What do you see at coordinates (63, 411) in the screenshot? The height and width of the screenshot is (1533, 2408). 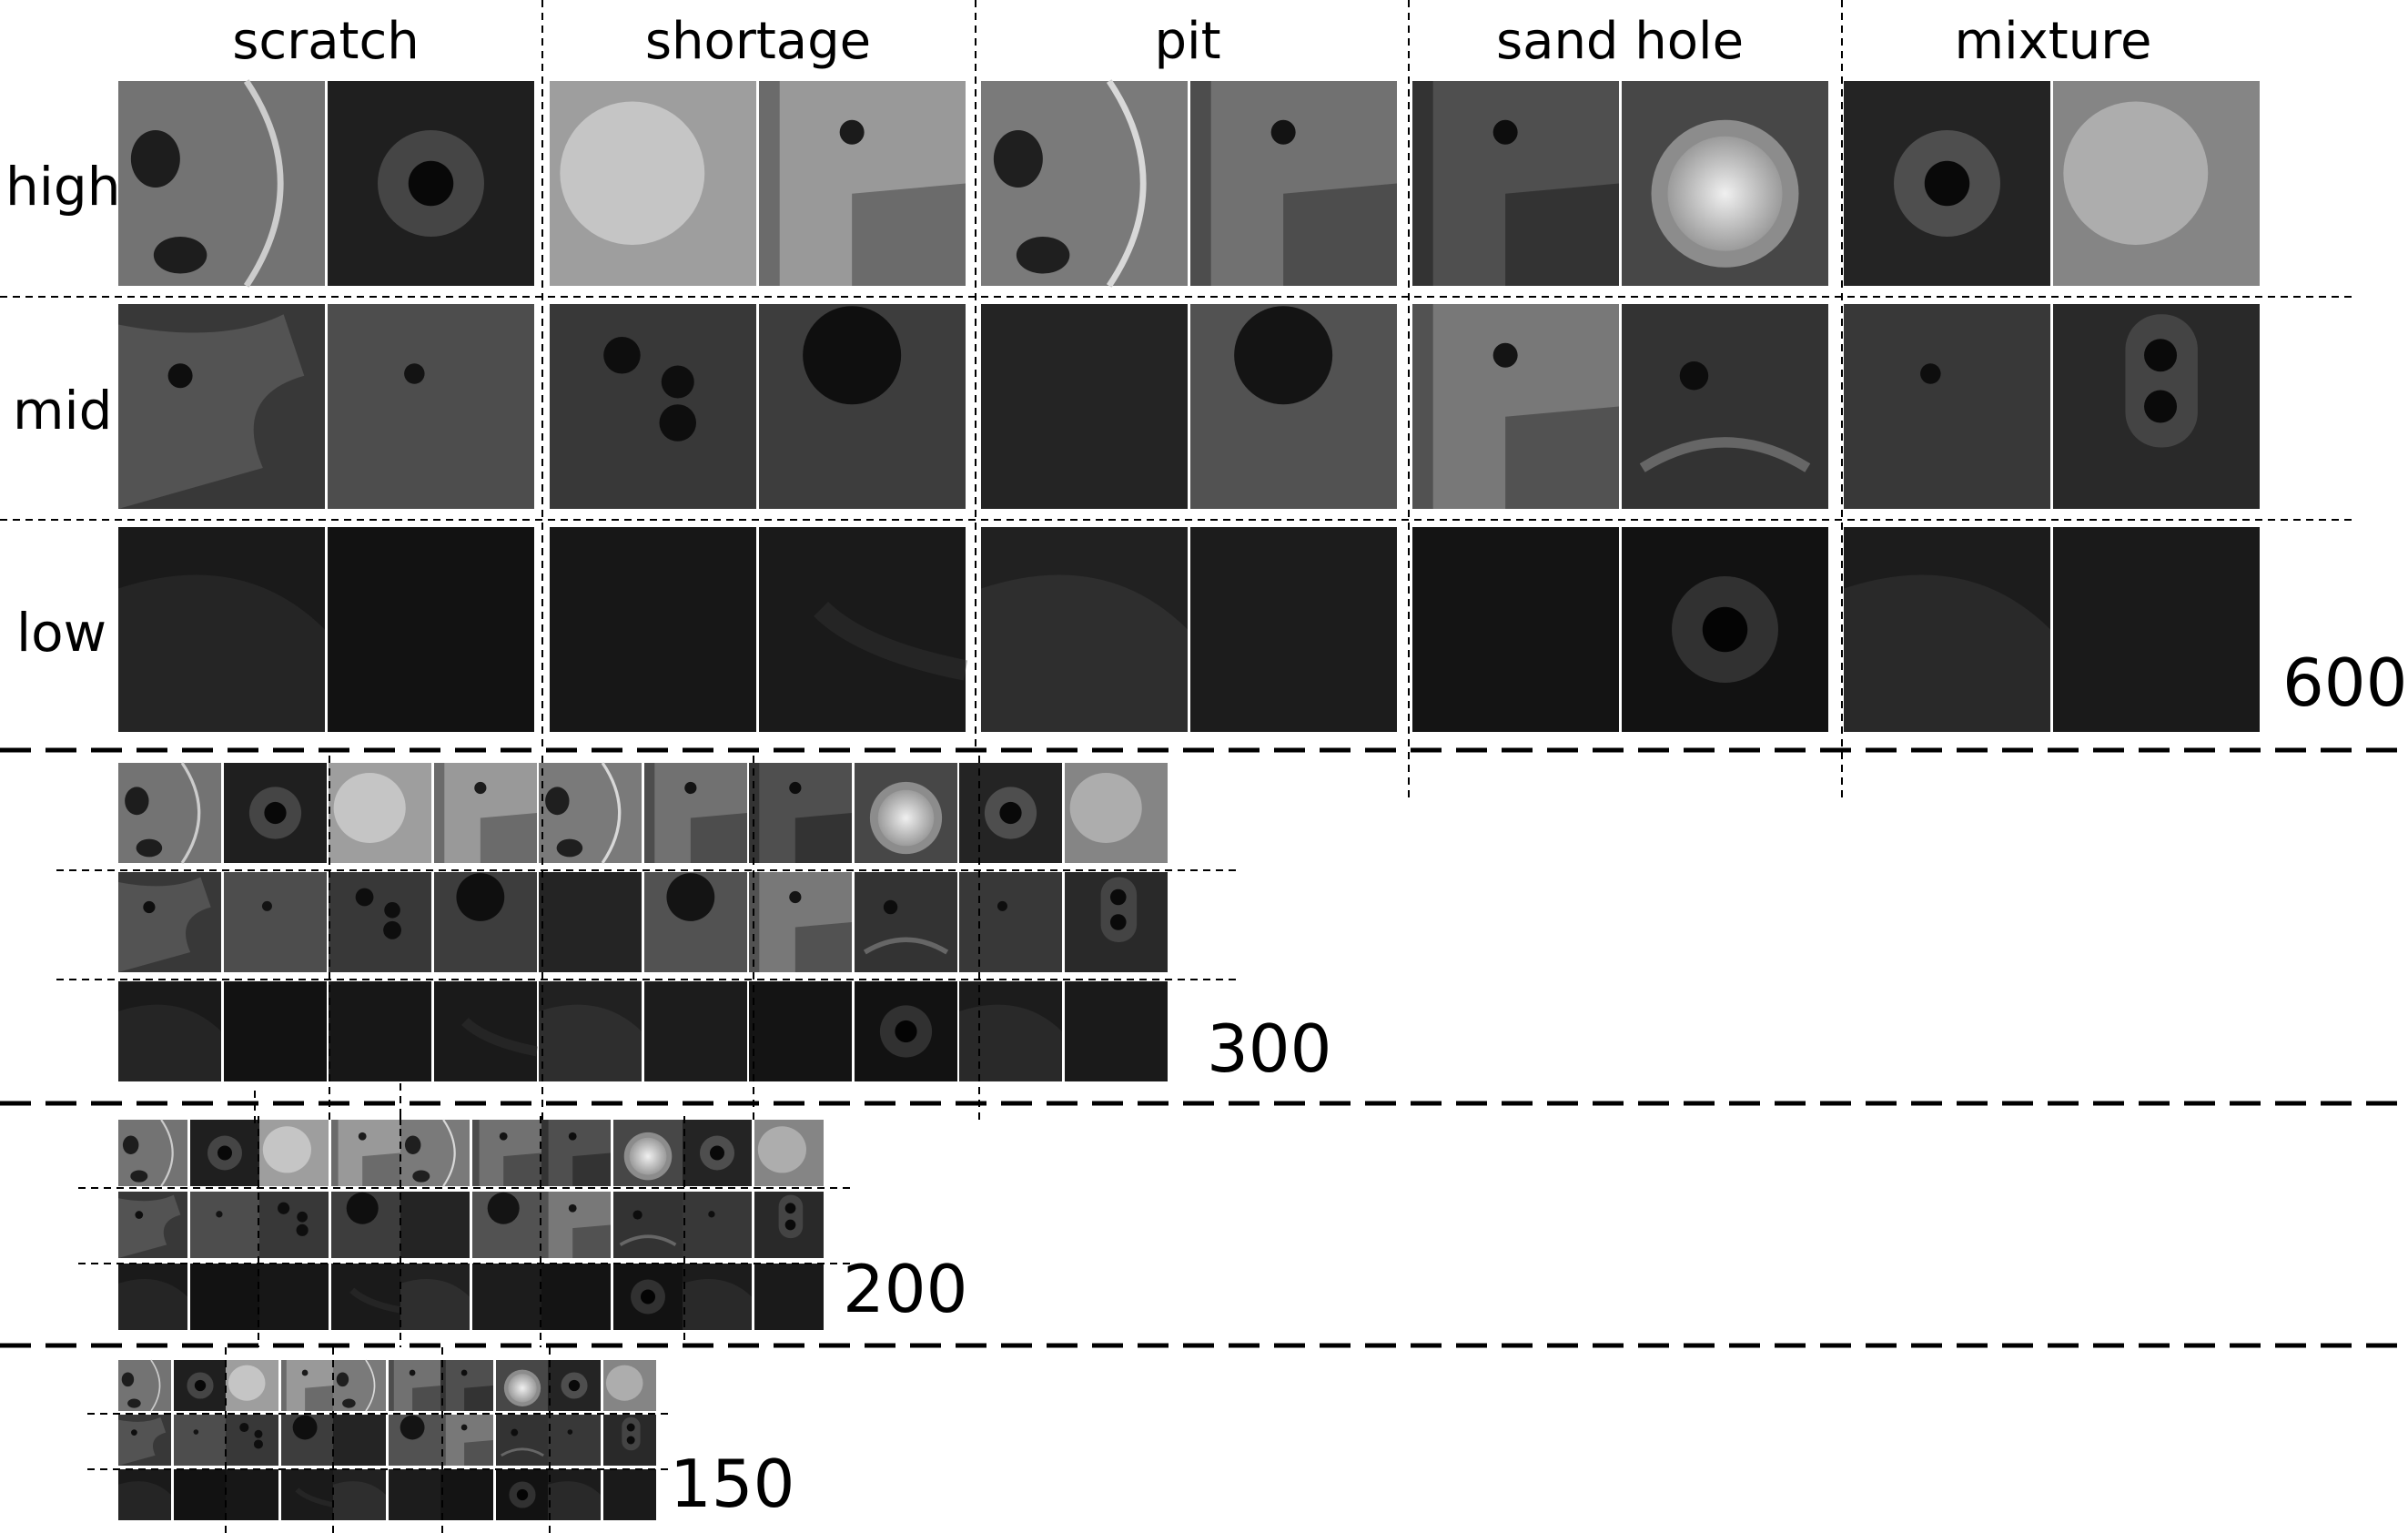 I see `row-label-mid: mid` at bounding box center [63, 411].